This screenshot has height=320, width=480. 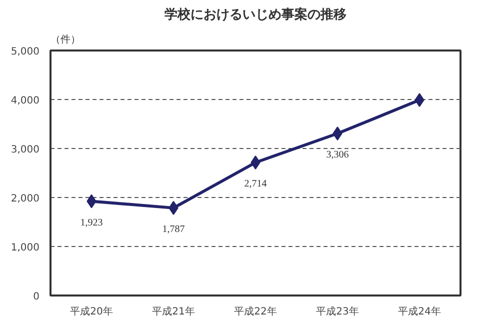 I want to click on y-tick-label: 3,000, so click(x=25, y=150).